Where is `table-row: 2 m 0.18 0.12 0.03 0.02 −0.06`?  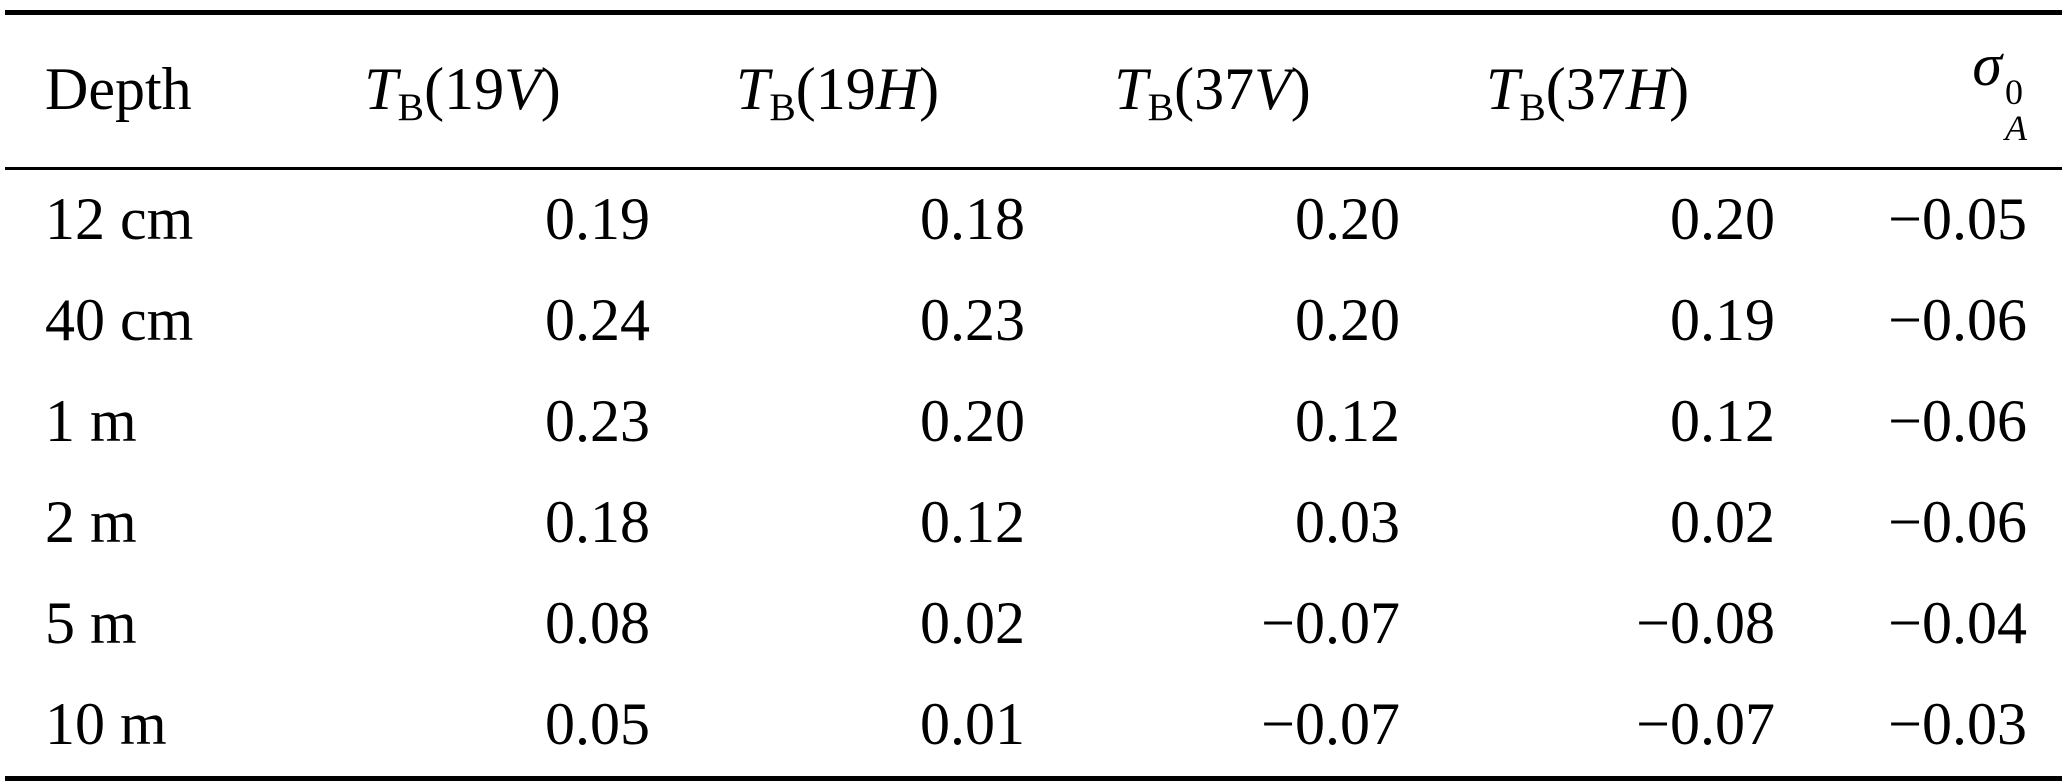 table-row: 2 m 0.18 0.12 0.03 0.02 −0.06 is located at coordinates (1033, 523).